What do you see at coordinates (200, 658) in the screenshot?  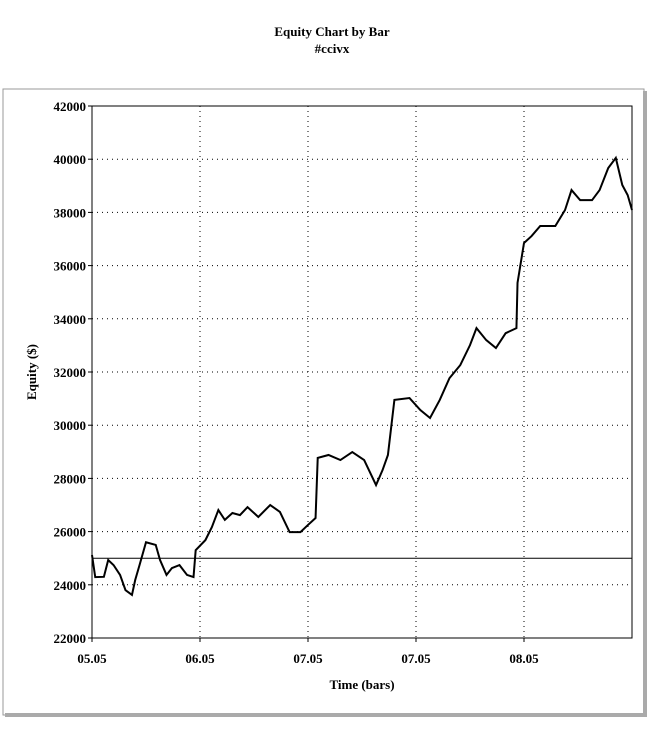 I see `x-tick-label: 06.05` at bounding box center [200, 658].